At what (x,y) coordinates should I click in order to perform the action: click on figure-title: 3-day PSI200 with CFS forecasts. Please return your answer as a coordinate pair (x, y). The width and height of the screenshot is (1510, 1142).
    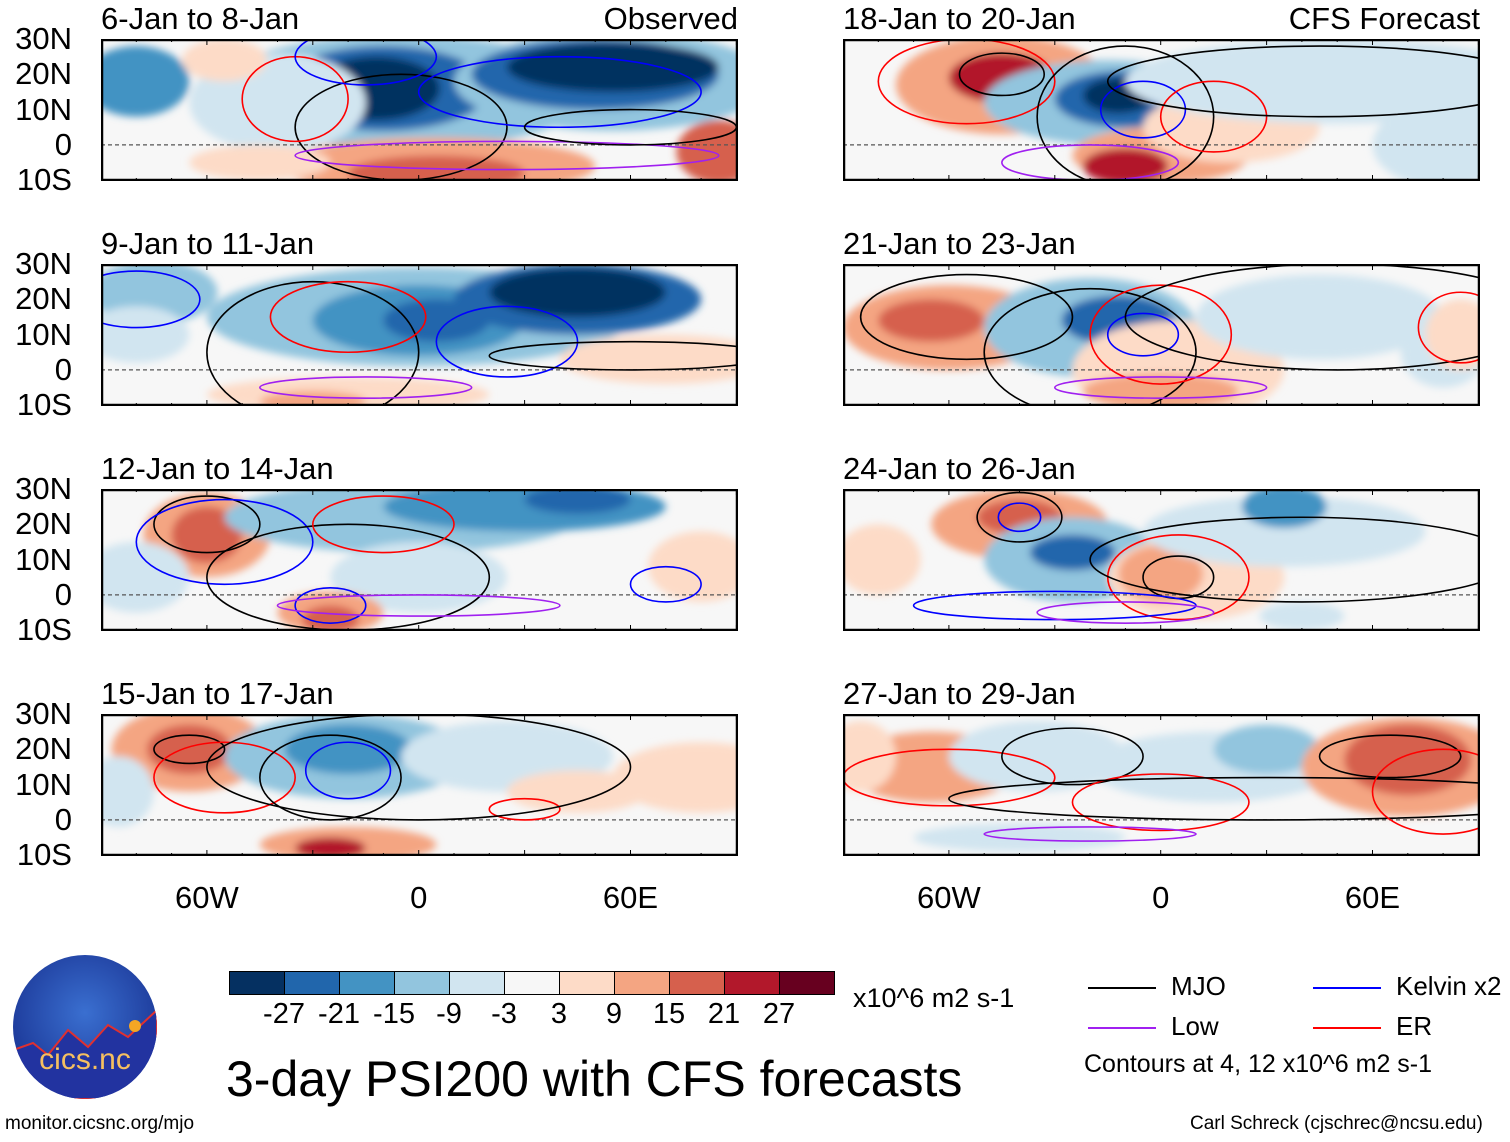
    Looking at the image, I should click on (594, 1079).